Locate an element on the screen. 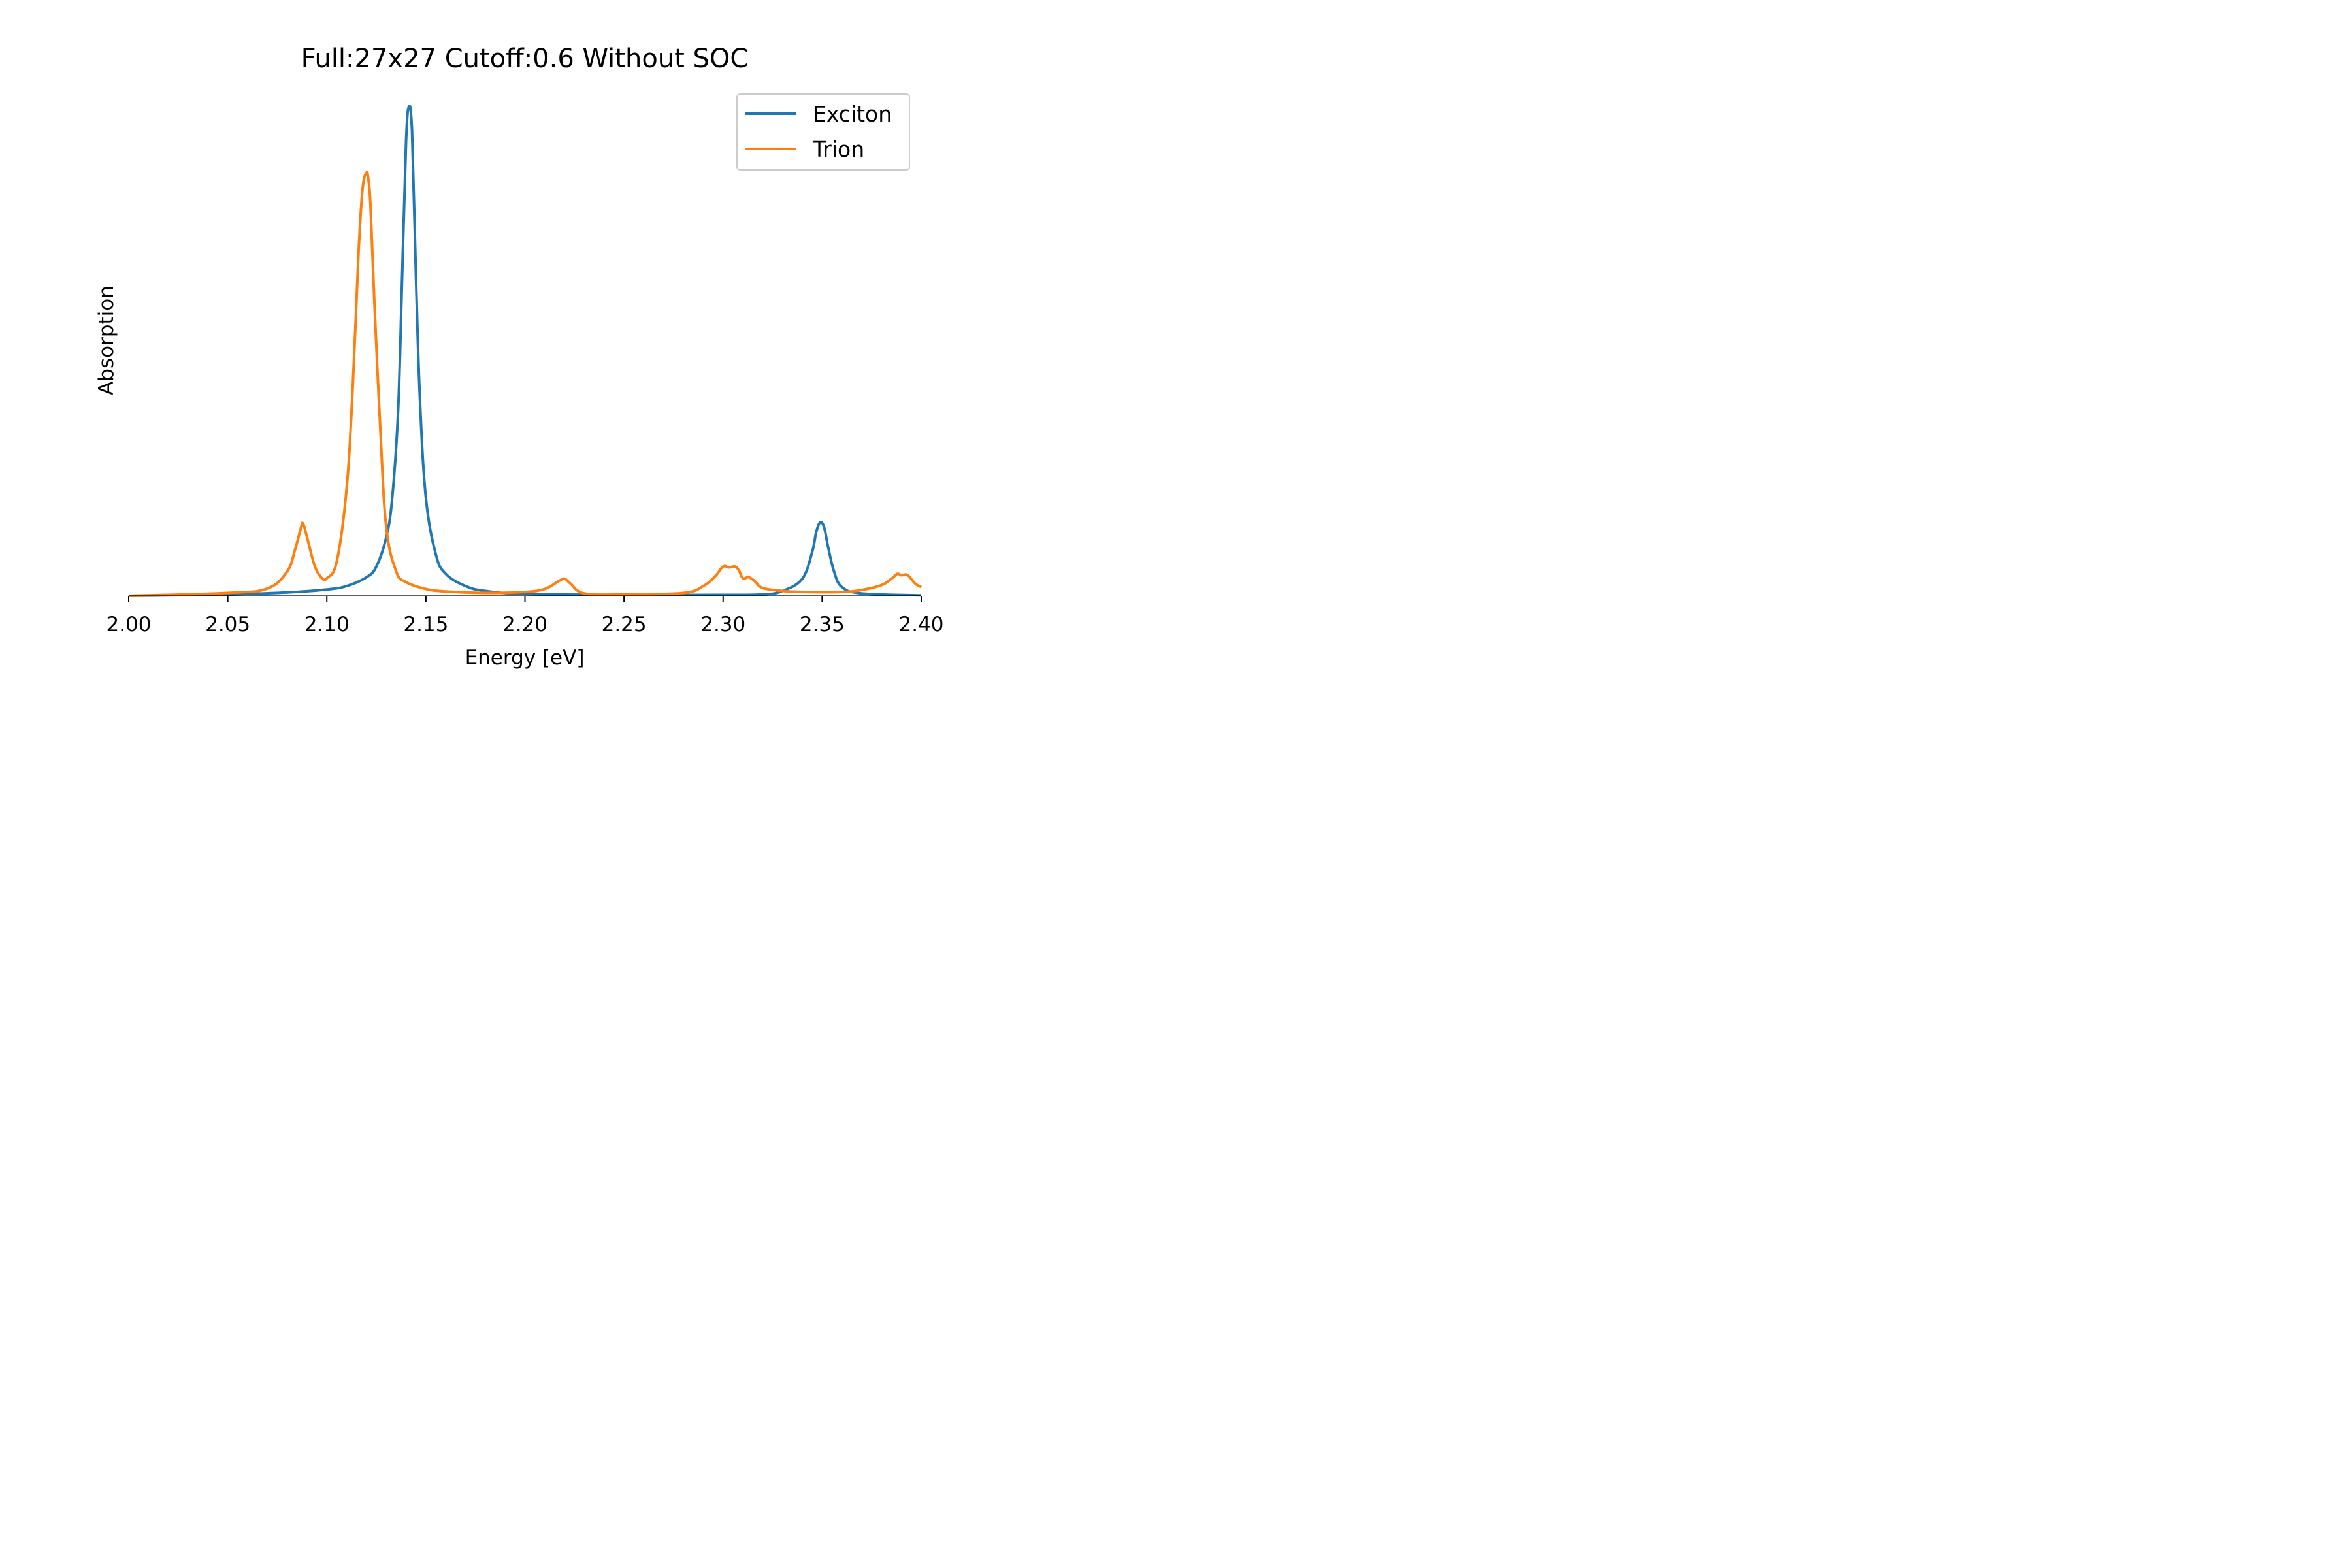  x-tick-label: 2.20 is located at coordinates (524, 624).